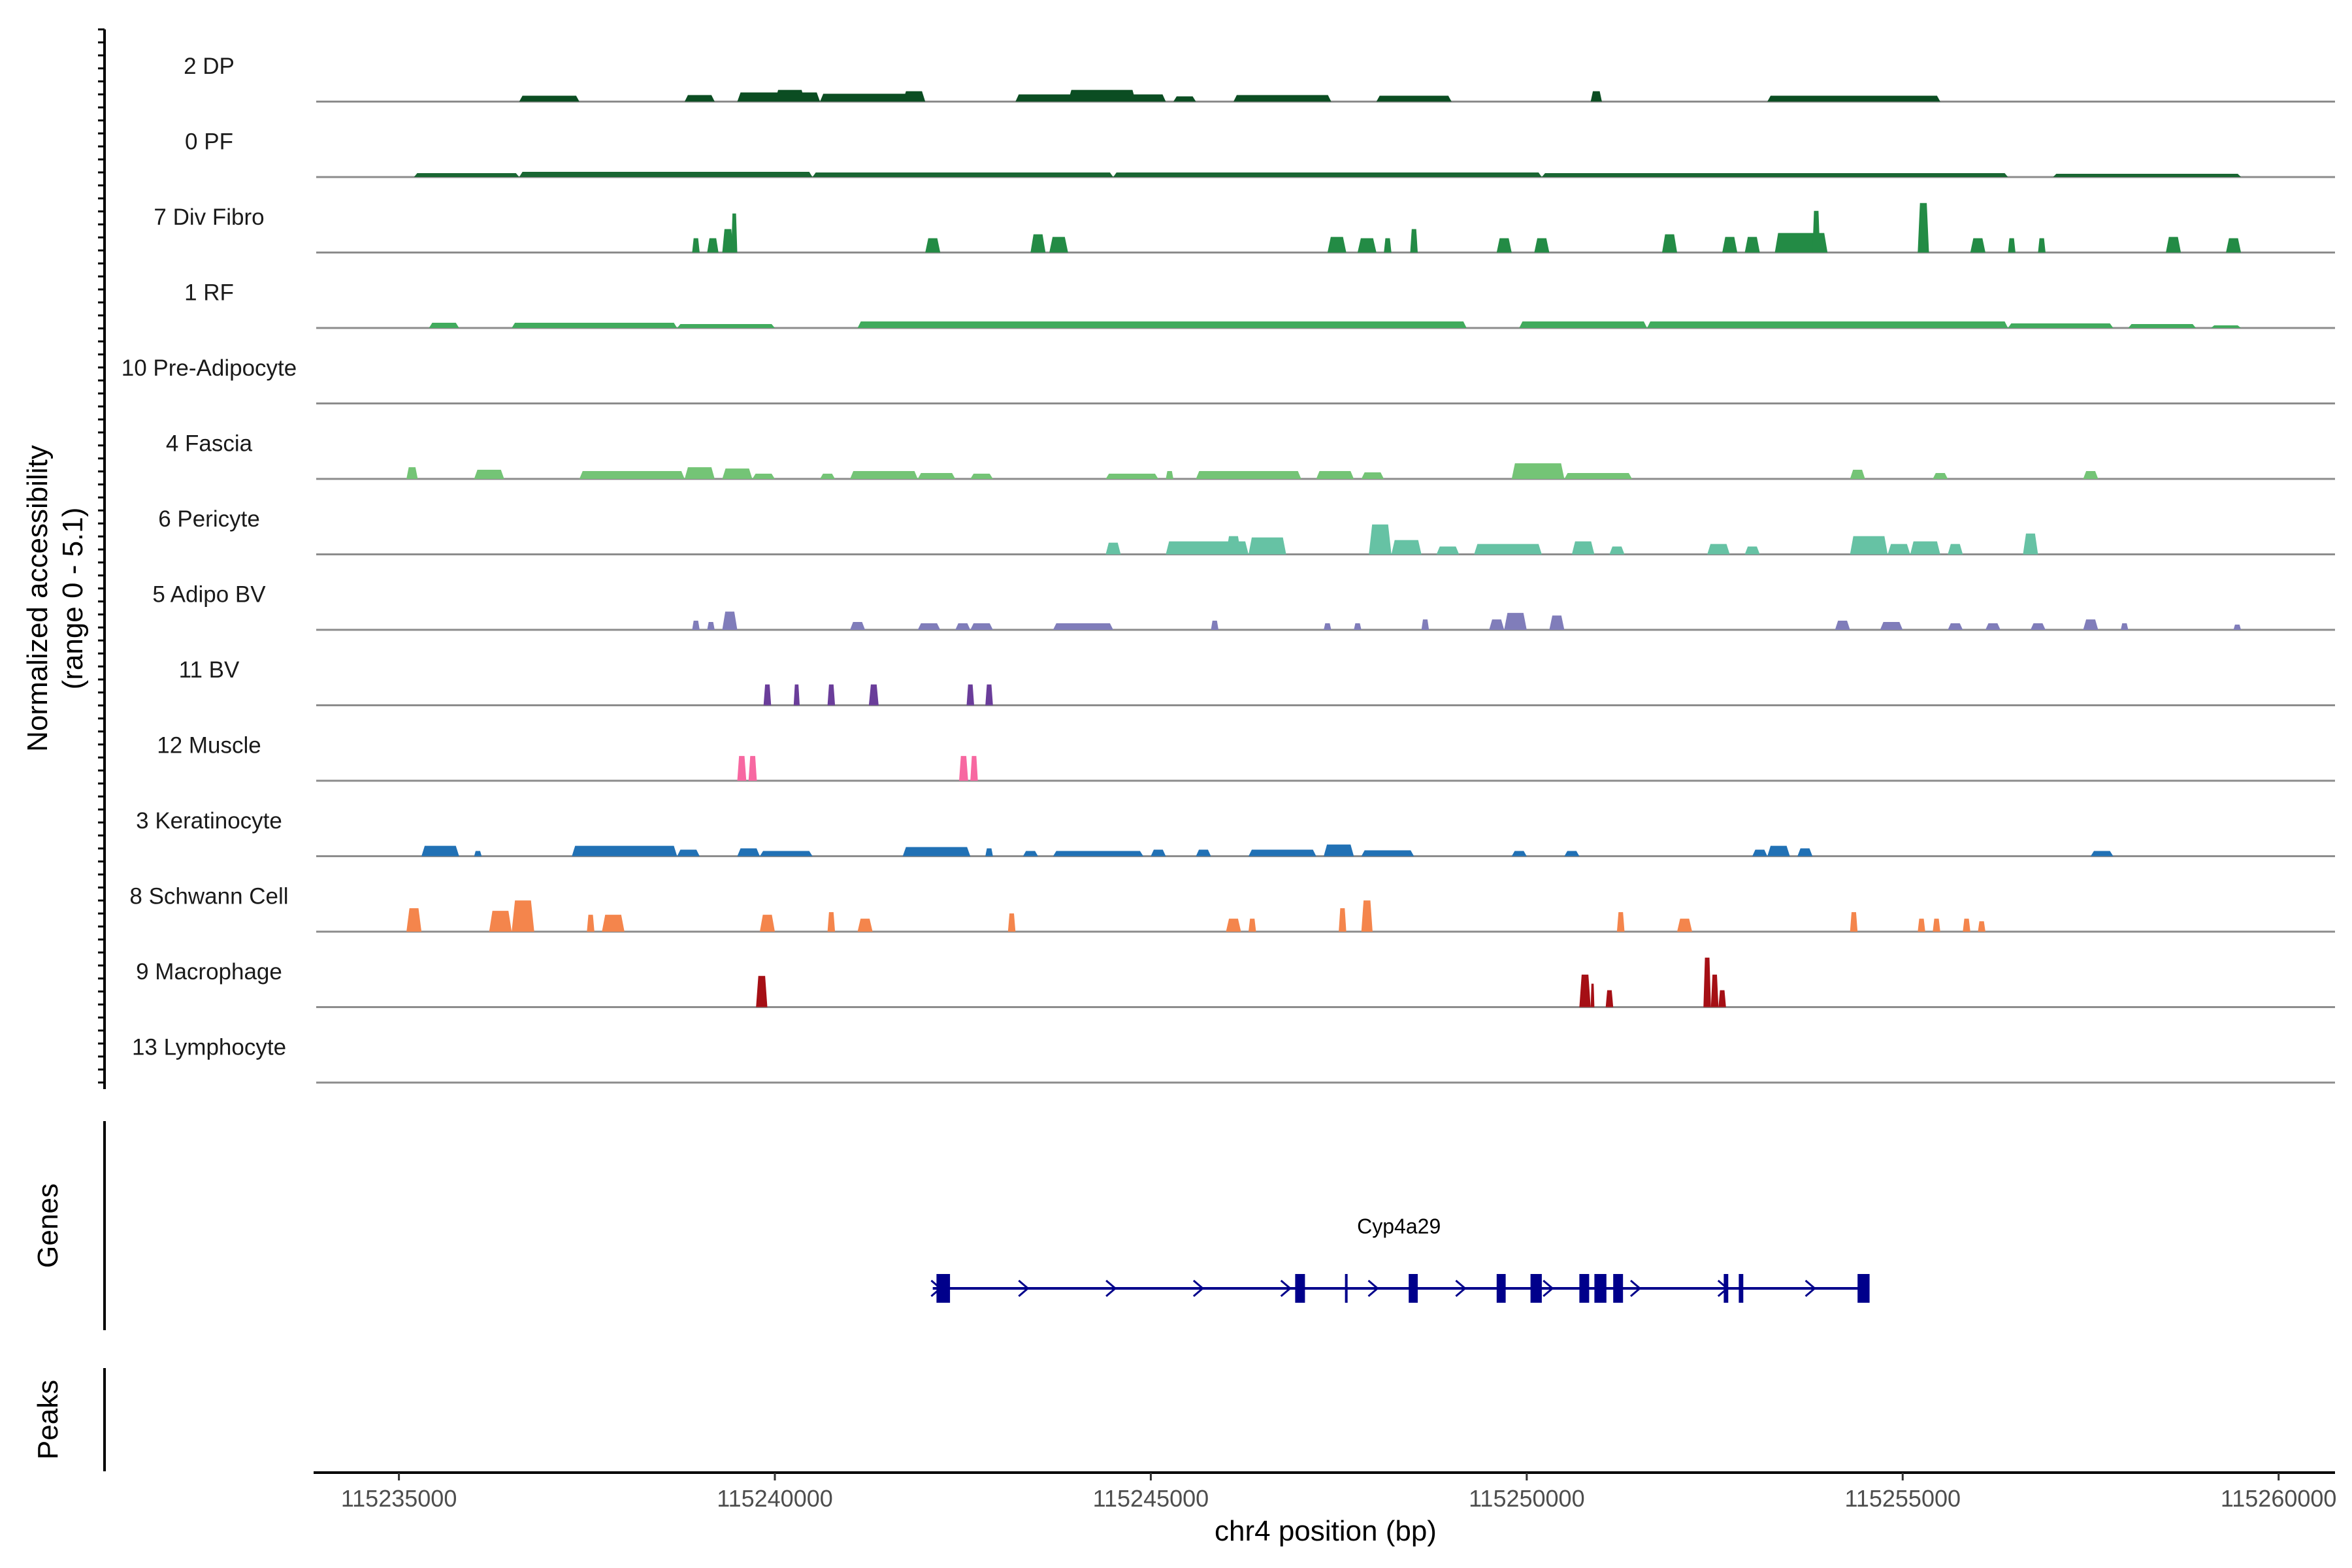  Describe the element at coordinates (1260, 153) in the screenshot. I see `track-0-pf: 0 PF` at that location.